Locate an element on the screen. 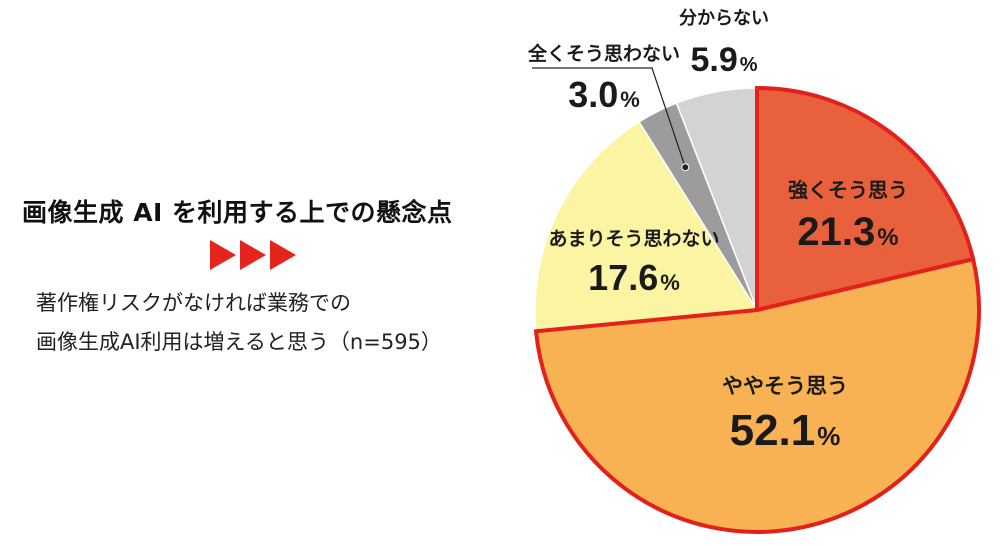 The width and height of the screenshot is (1000, 546). slice-value-3: 17.6% is located at coordinates (634, 277).